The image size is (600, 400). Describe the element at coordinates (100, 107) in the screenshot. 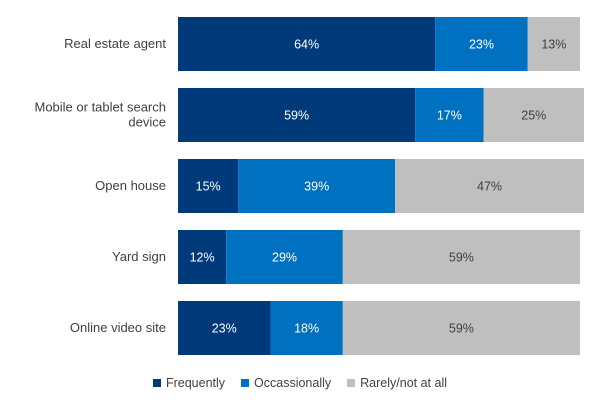

I see `category-label-1-line-0: Mobile or tablet search` at that location.